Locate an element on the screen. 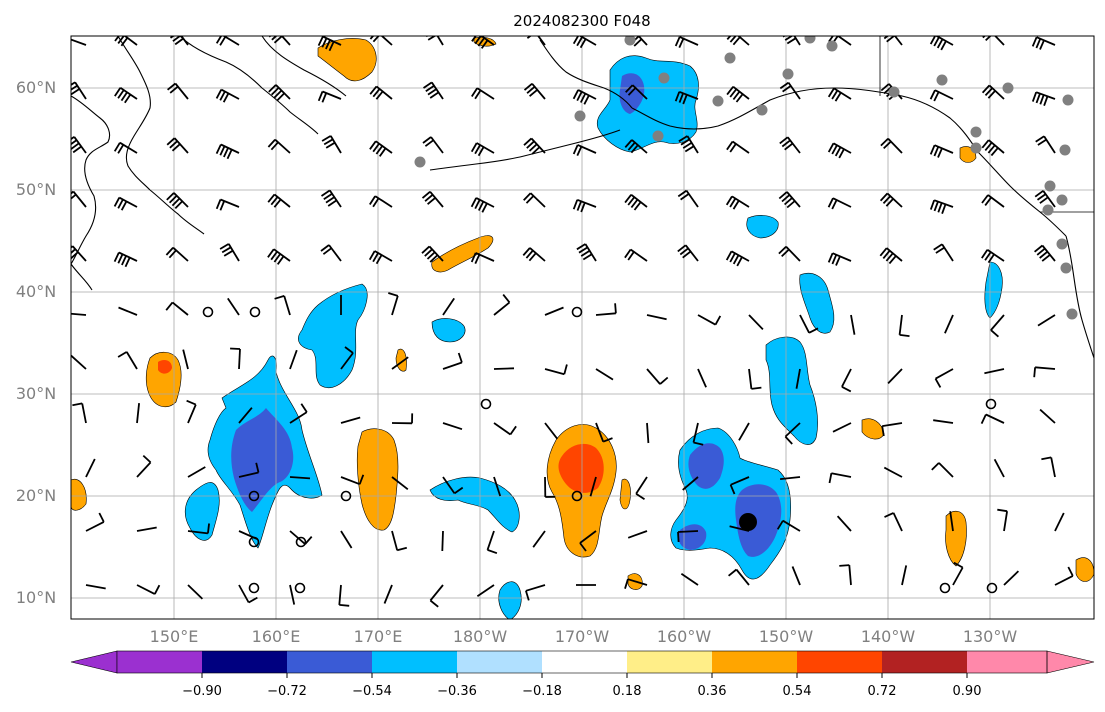 The image size is (1105, 712). colorbar-low-extension is located at coordinates (94, 662).